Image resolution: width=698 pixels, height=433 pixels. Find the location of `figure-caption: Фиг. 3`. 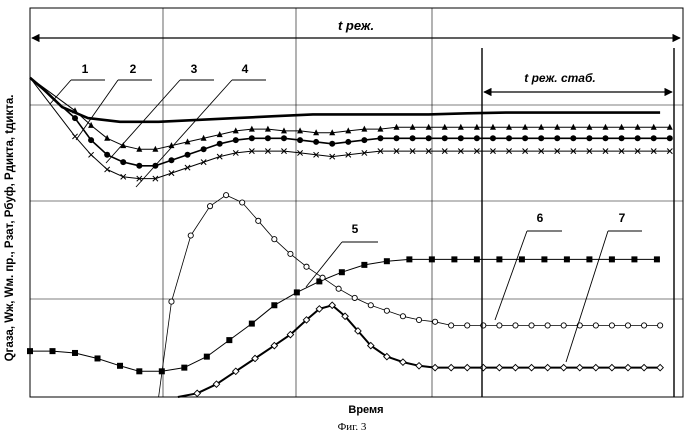

figure-caption: Фиг. 3 is located at coordinates (352, 427).